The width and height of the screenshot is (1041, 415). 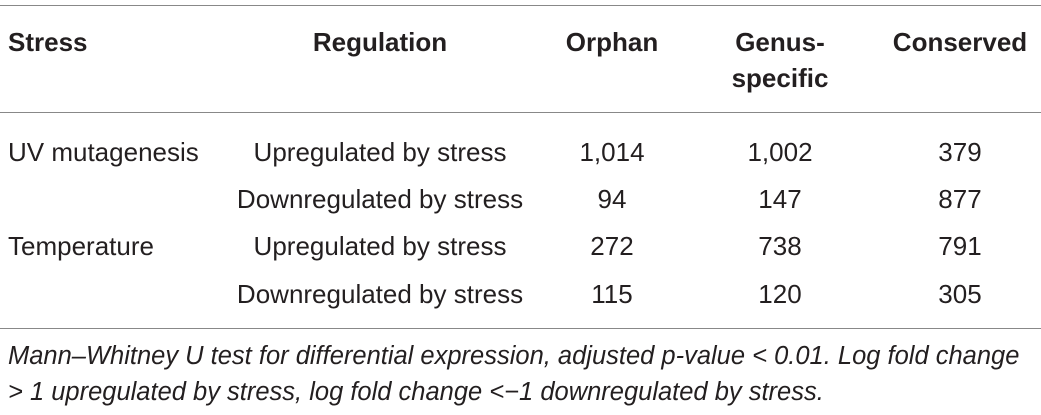 I want to click on value-cell: 791, so click(x=960, y=246).